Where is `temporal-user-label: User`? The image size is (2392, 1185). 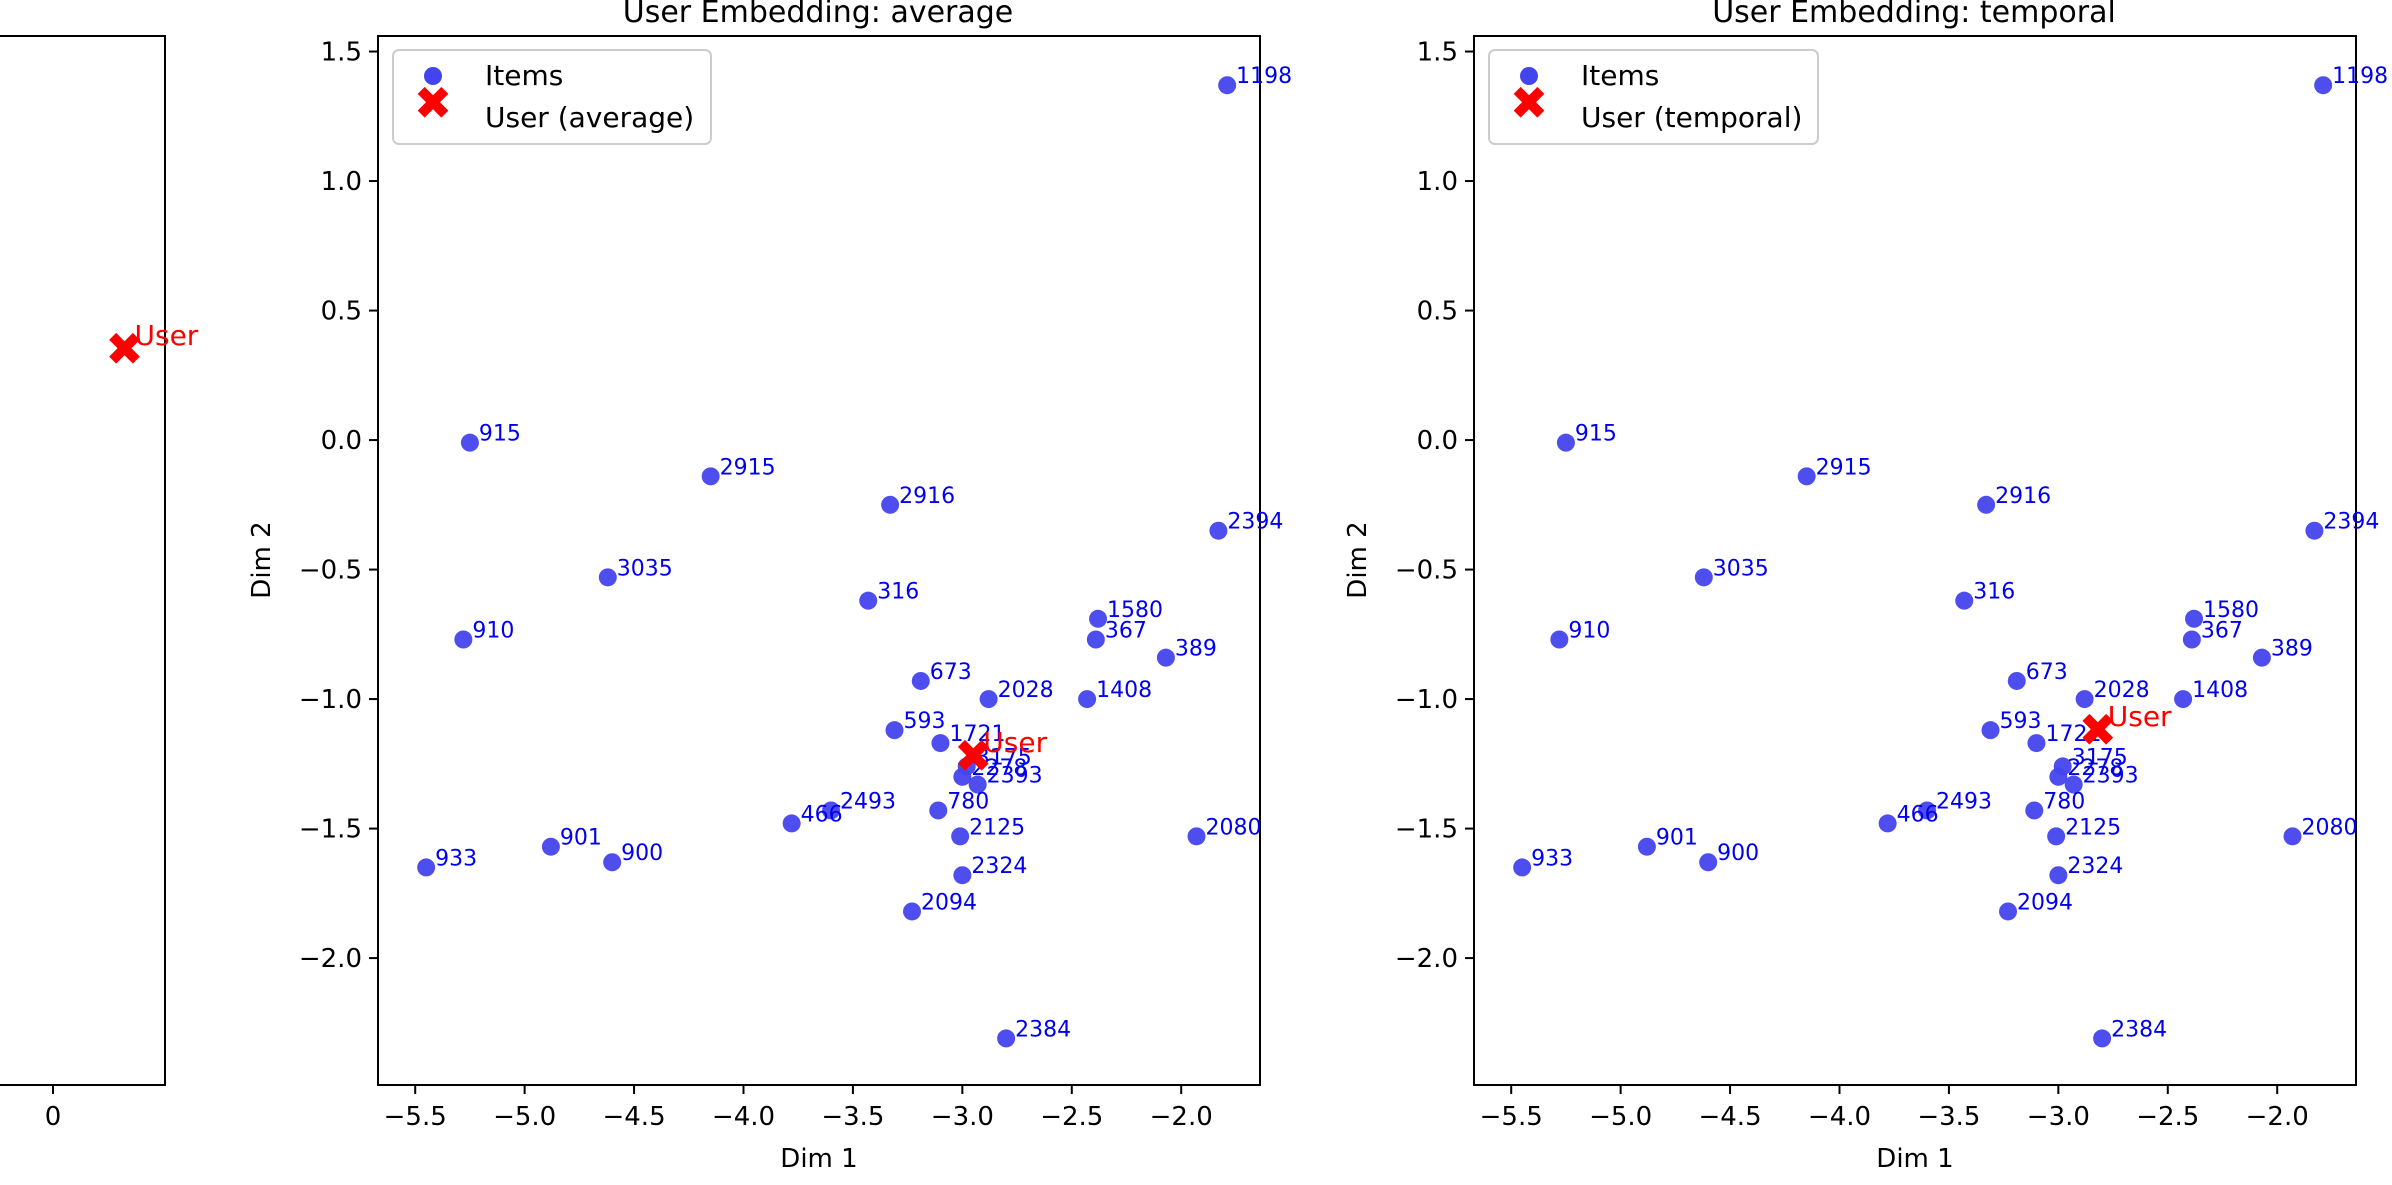 temporal-user-label: User is located at coordinates (2140, 716).